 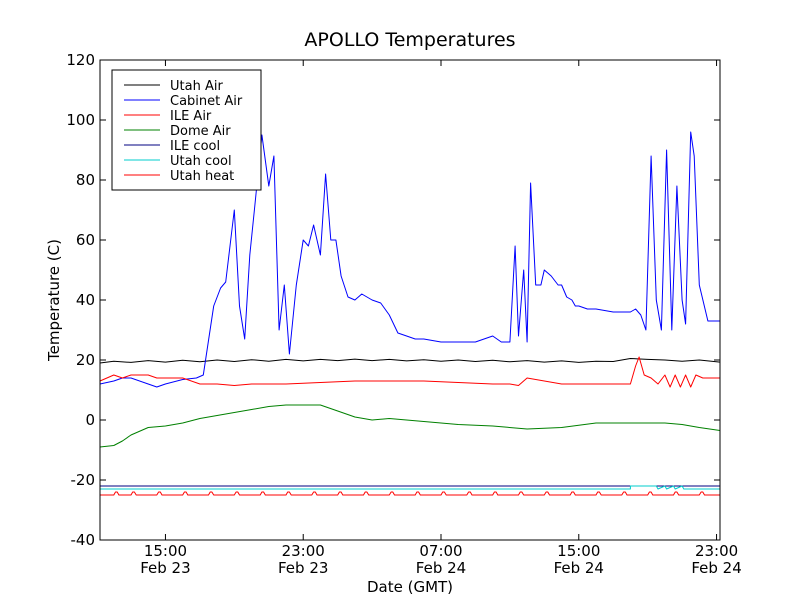 I want to click on y-tick-label: 100, so click(x=80, y=120).